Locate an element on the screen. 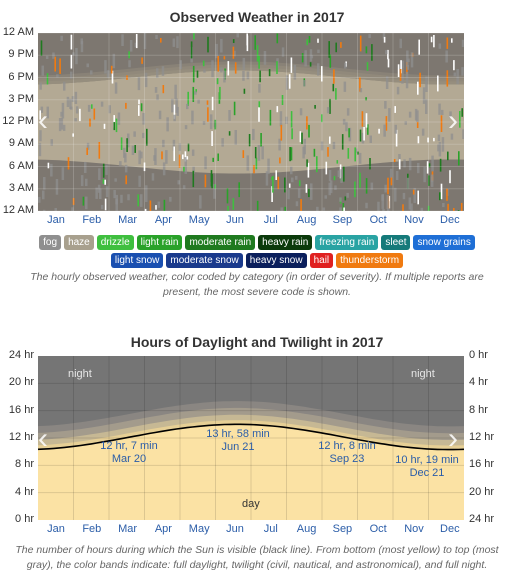  legend-item: moderate rain is located at coordinates (220, 242).